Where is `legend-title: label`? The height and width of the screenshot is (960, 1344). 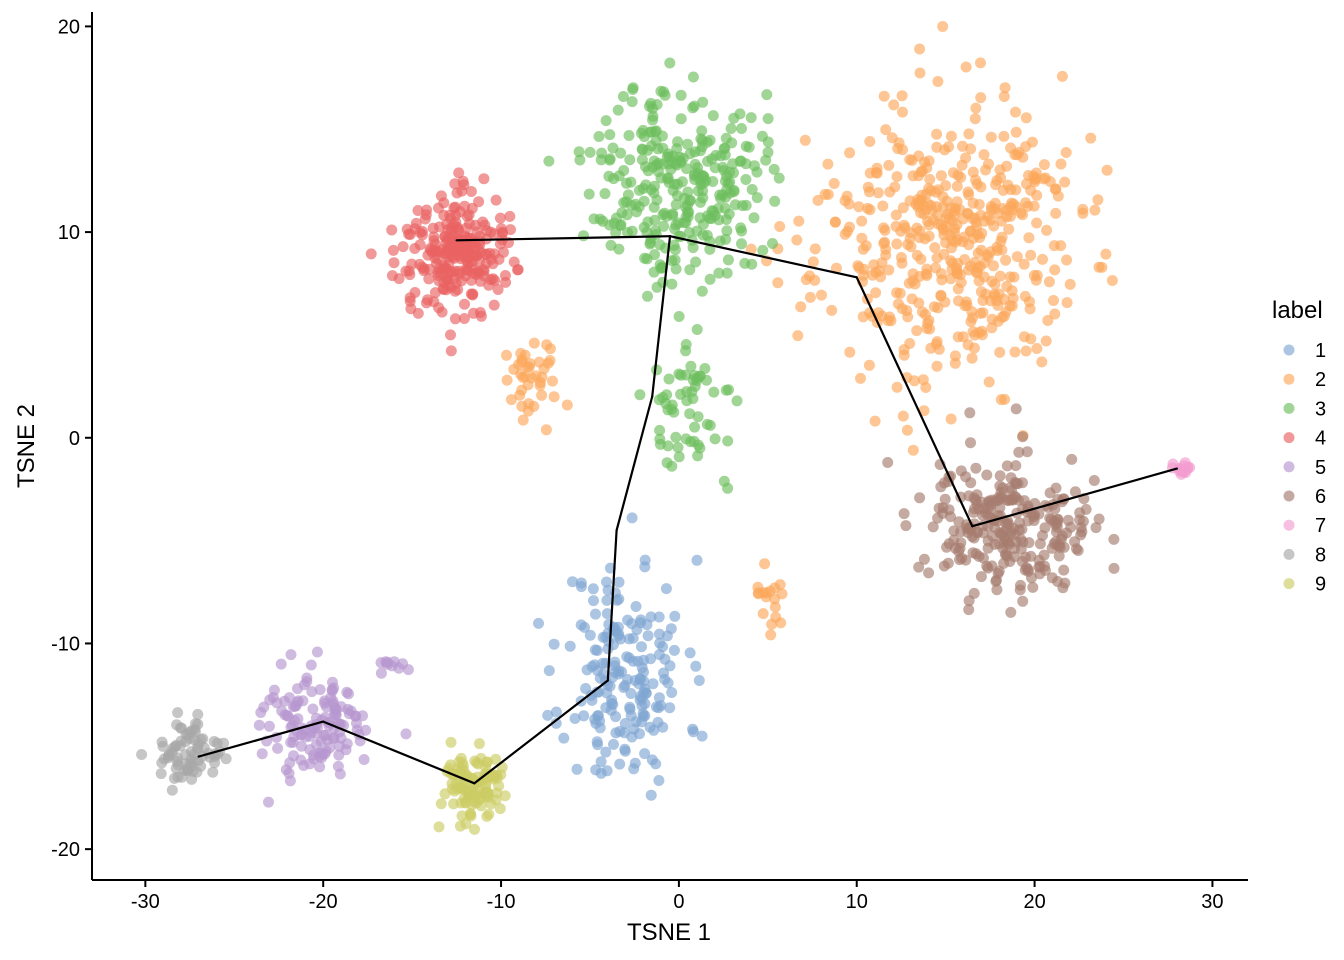 legend-title: label is located at coordinates (1297, 310).